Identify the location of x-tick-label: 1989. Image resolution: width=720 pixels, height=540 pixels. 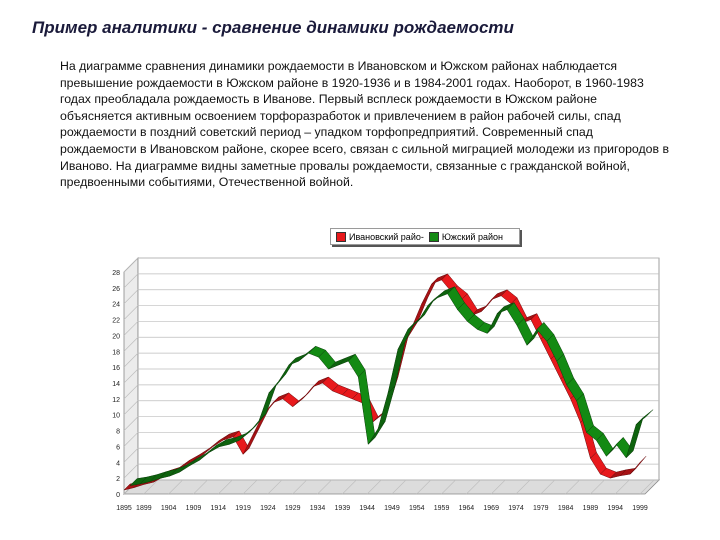
(591, 508).